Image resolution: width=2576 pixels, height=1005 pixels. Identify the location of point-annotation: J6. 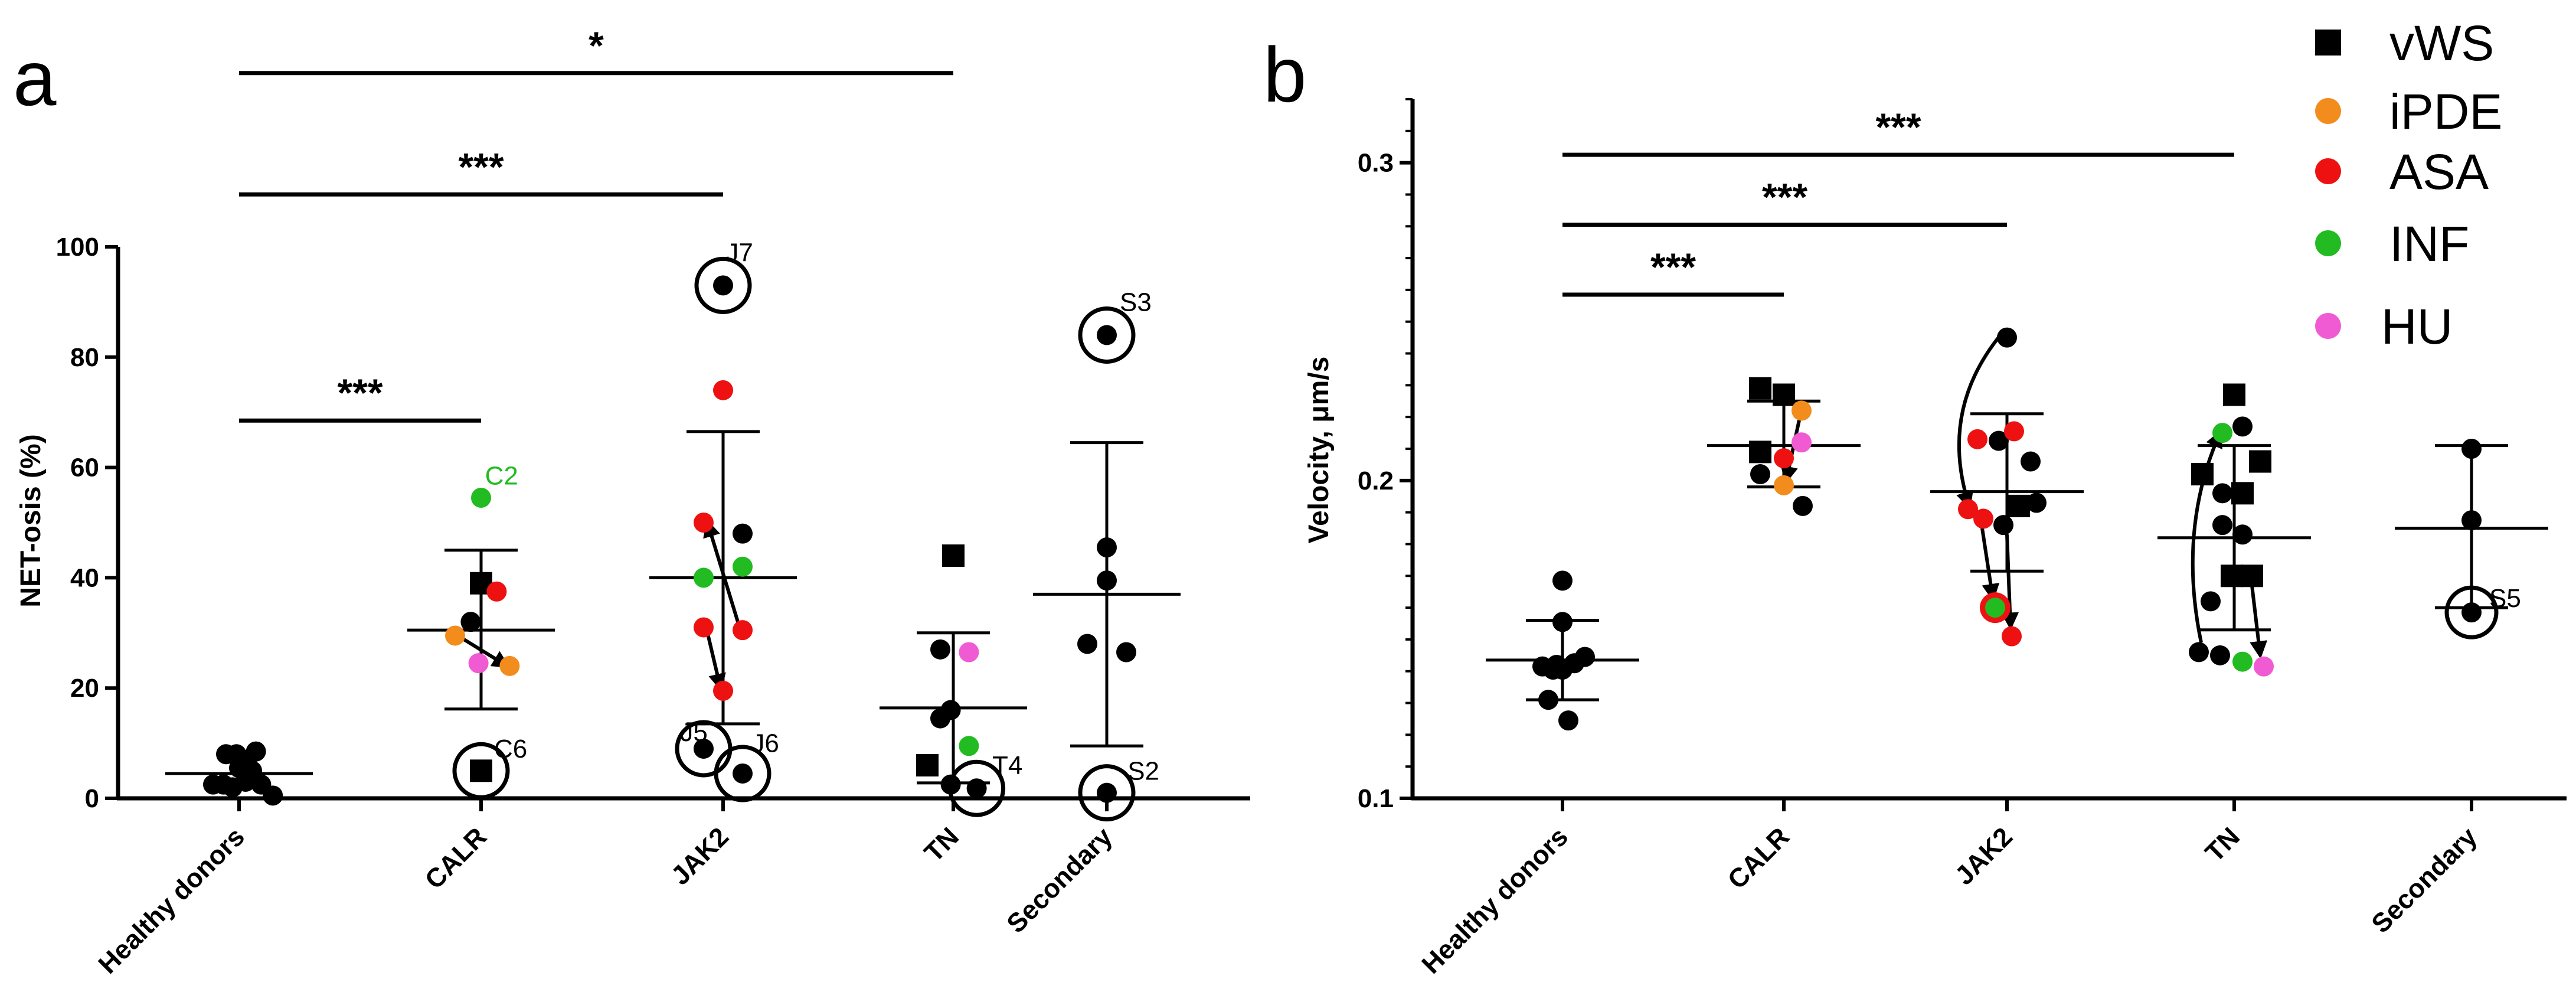
(765, 743).